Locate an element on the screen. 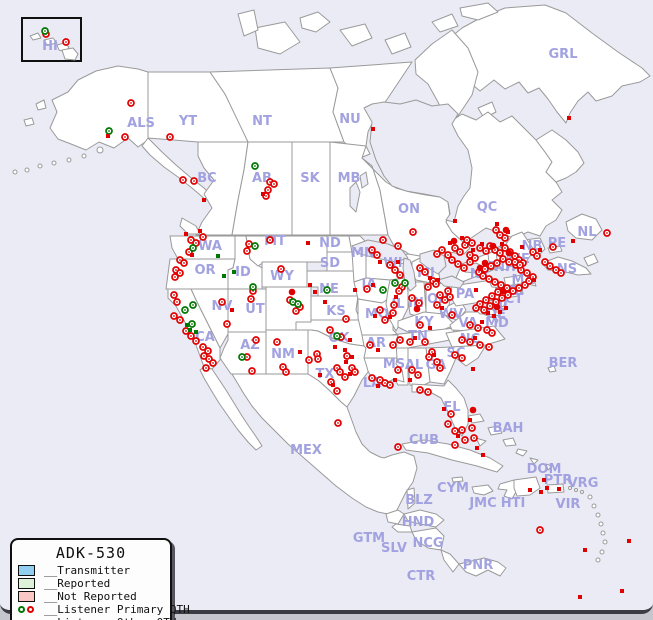 This screenshot has width=653, height=620. region-label-TX: TX is located at coordinates (325, 374).